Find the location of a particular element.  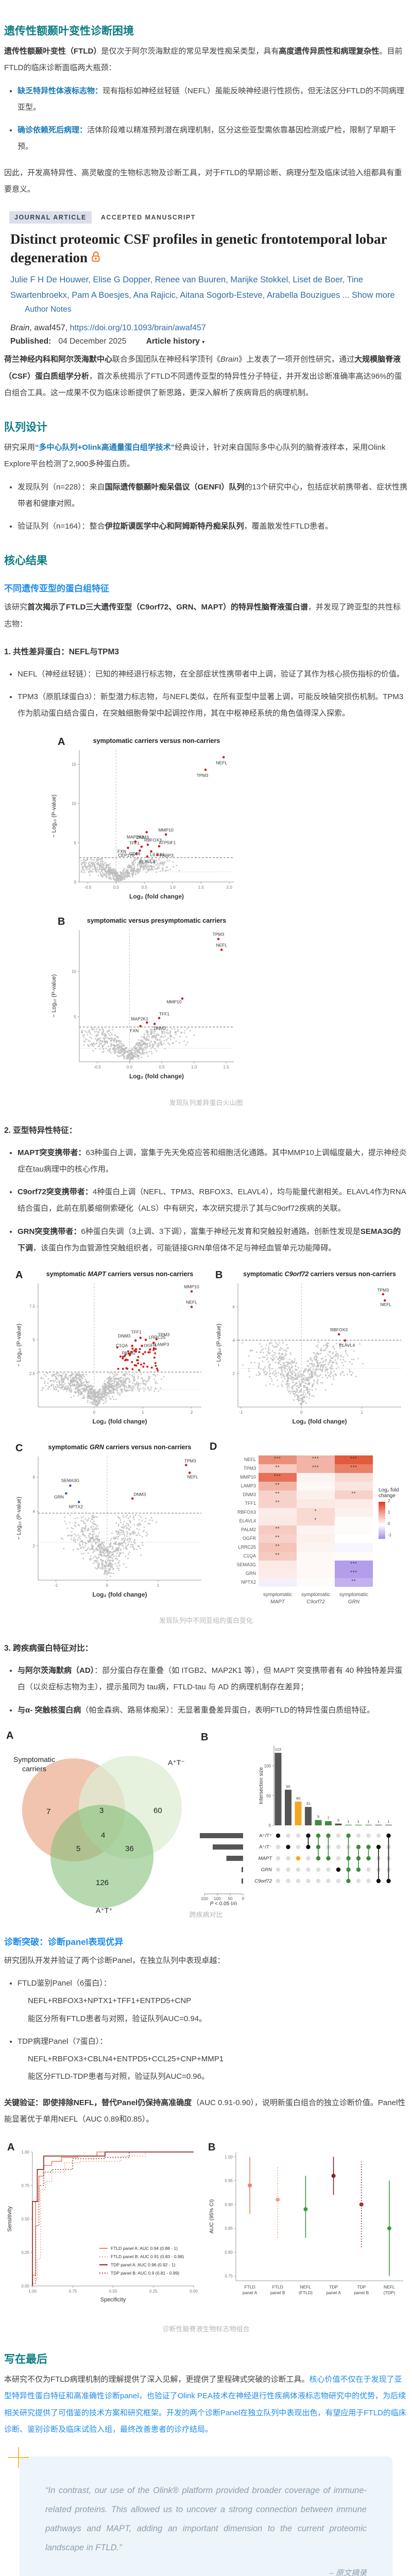

svg-text: MMP10 is located at coordinates (166, 829).